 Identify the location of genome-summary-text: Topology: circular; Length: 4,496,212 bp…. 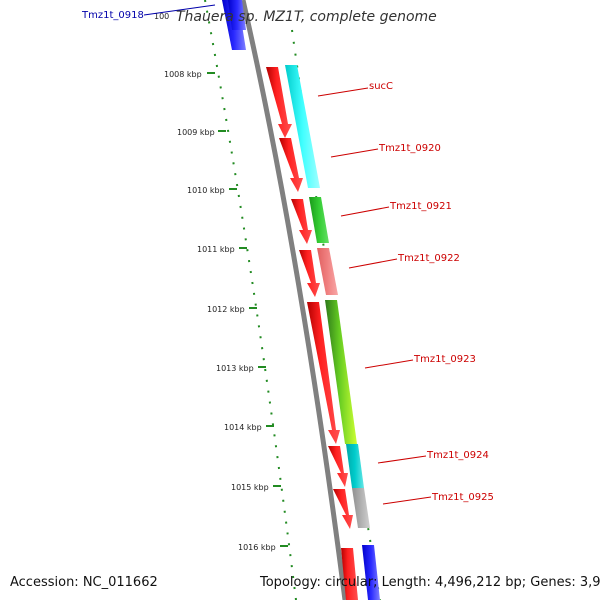
(430, 582).